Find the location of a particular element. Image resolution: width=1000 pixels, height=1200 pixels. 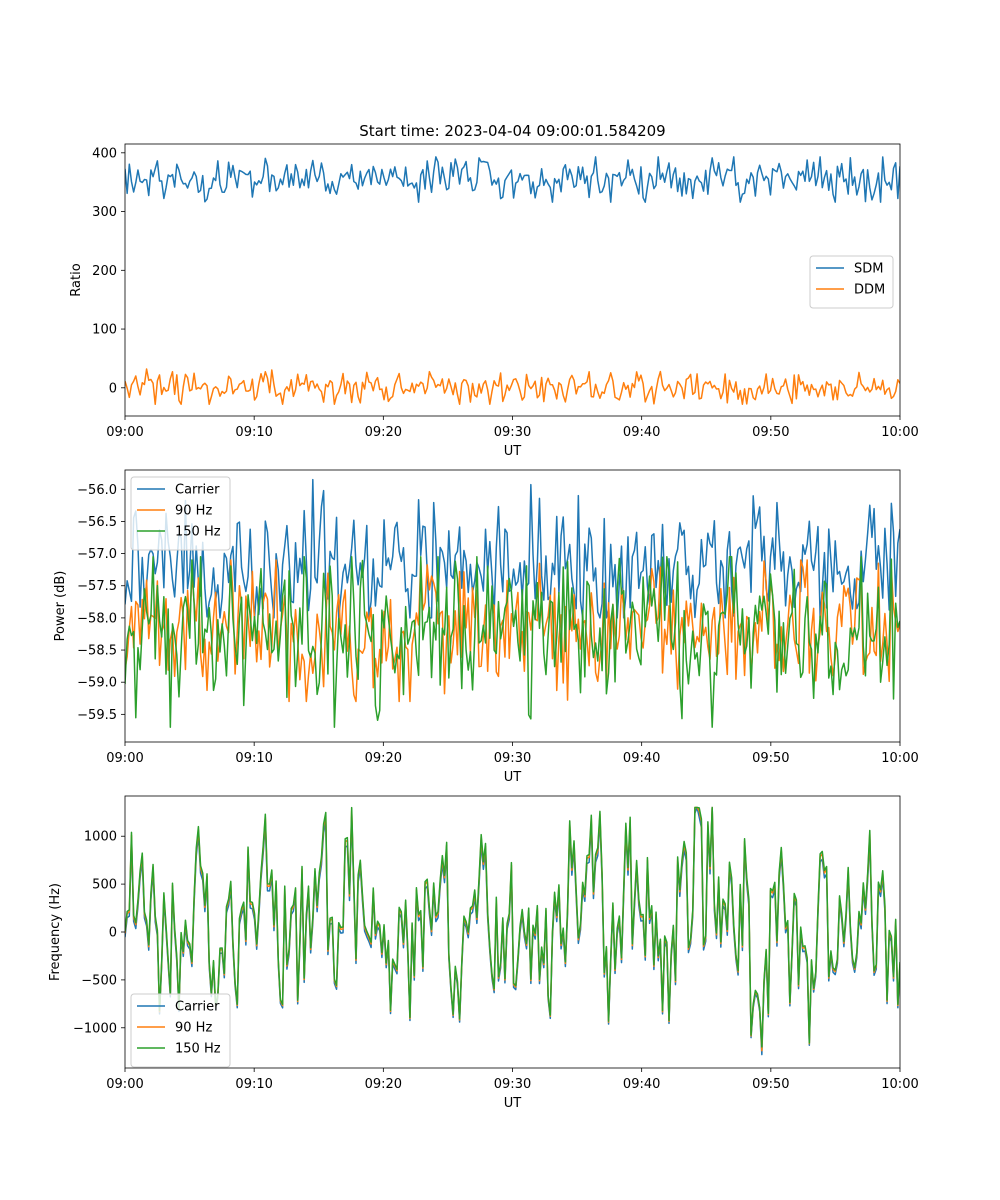

legend-label: DDM is located at coordinates (869, 290).